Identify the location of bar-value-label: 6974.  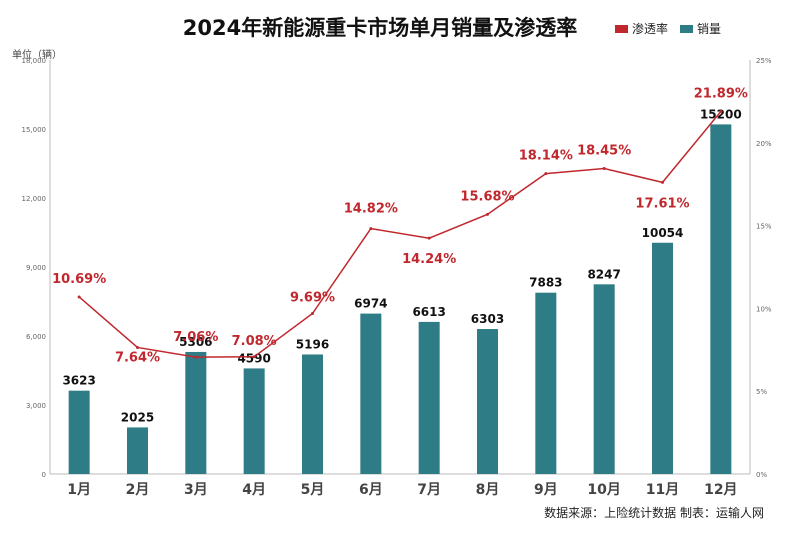
(370, 304).